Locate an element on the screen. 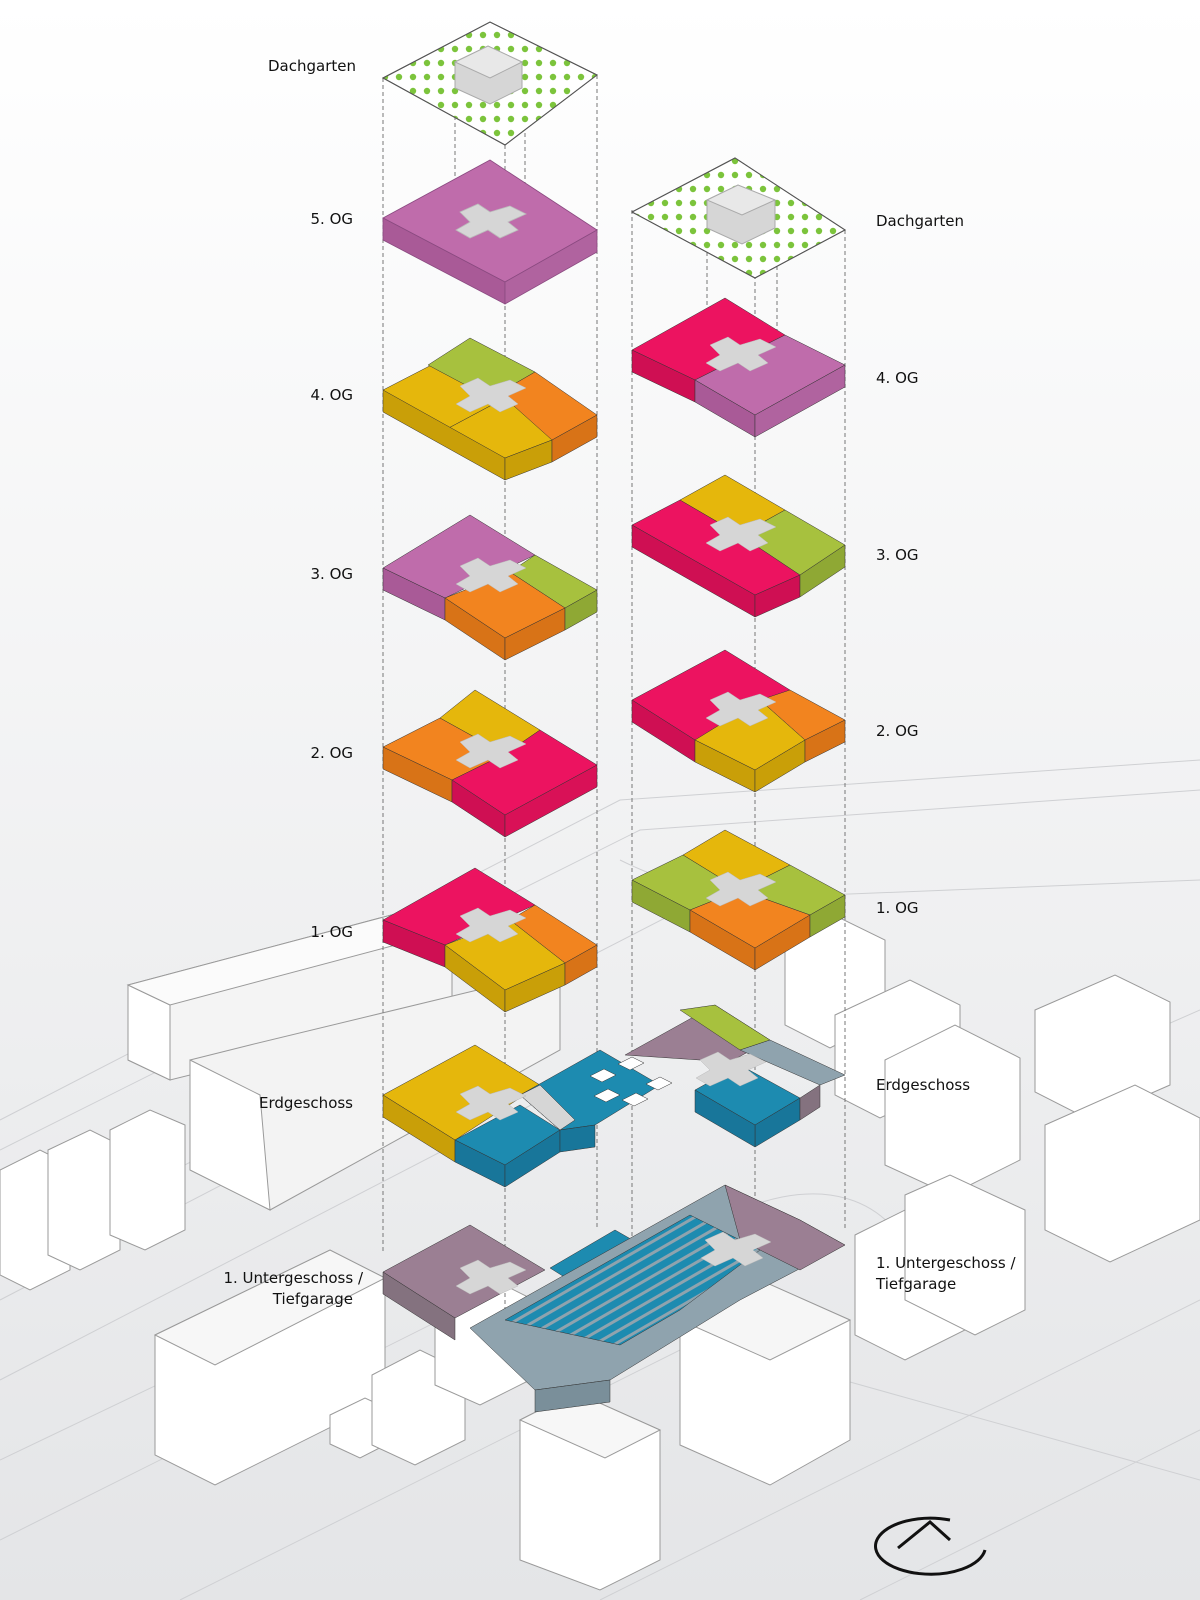 Image resolution: width=1200 pixels, height=1600 pixels. right-roof-garden-slab is located at coordinates (738, 218).